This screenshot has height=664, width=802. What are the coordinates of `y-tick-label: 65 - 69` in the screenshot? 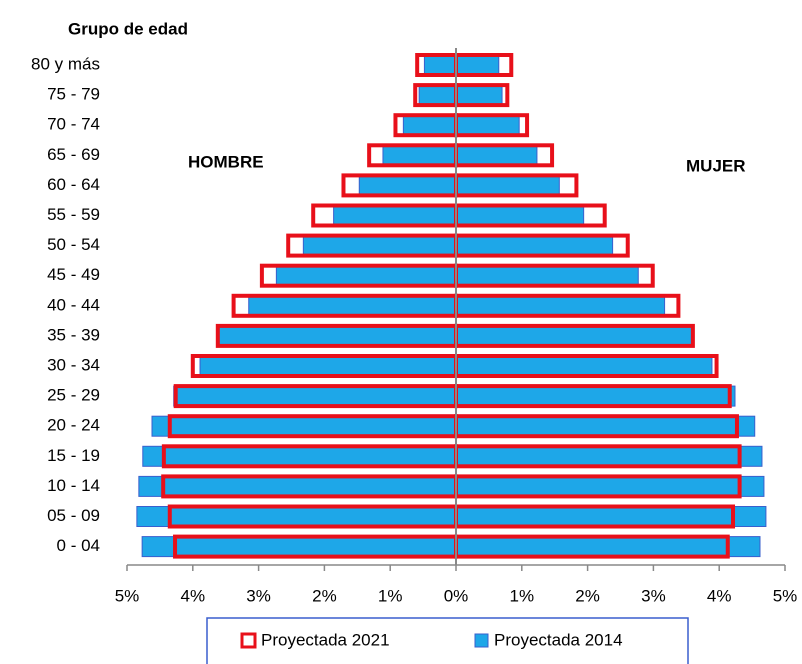 It's located at (73, 154).